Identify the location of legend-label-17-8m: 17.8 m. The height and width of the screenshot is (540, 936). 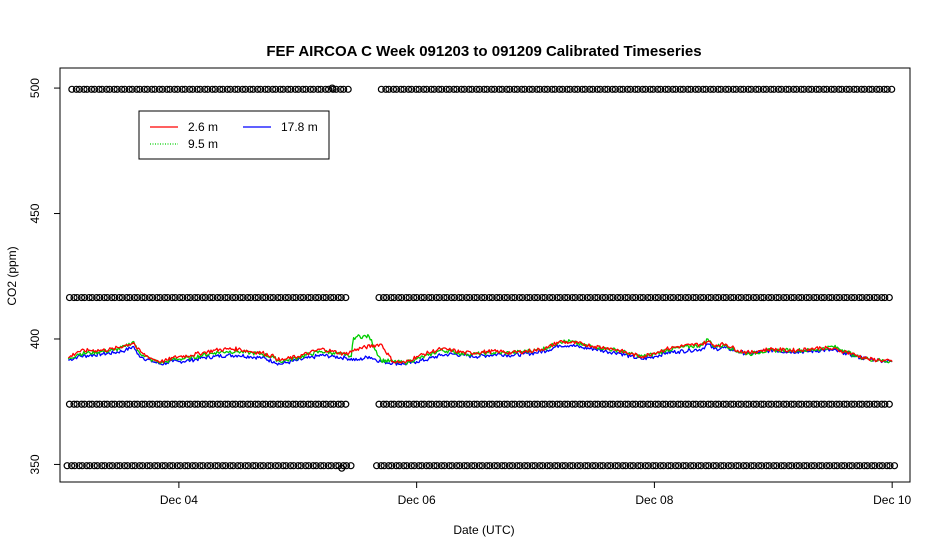
(299, 127).